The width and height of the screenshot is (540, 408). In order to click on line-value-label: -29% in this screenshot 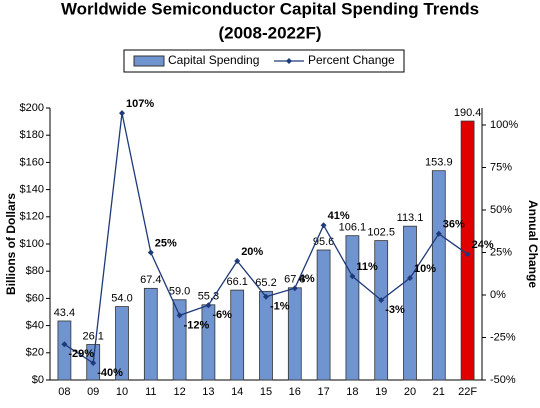, I will do `click(81, 354)`.